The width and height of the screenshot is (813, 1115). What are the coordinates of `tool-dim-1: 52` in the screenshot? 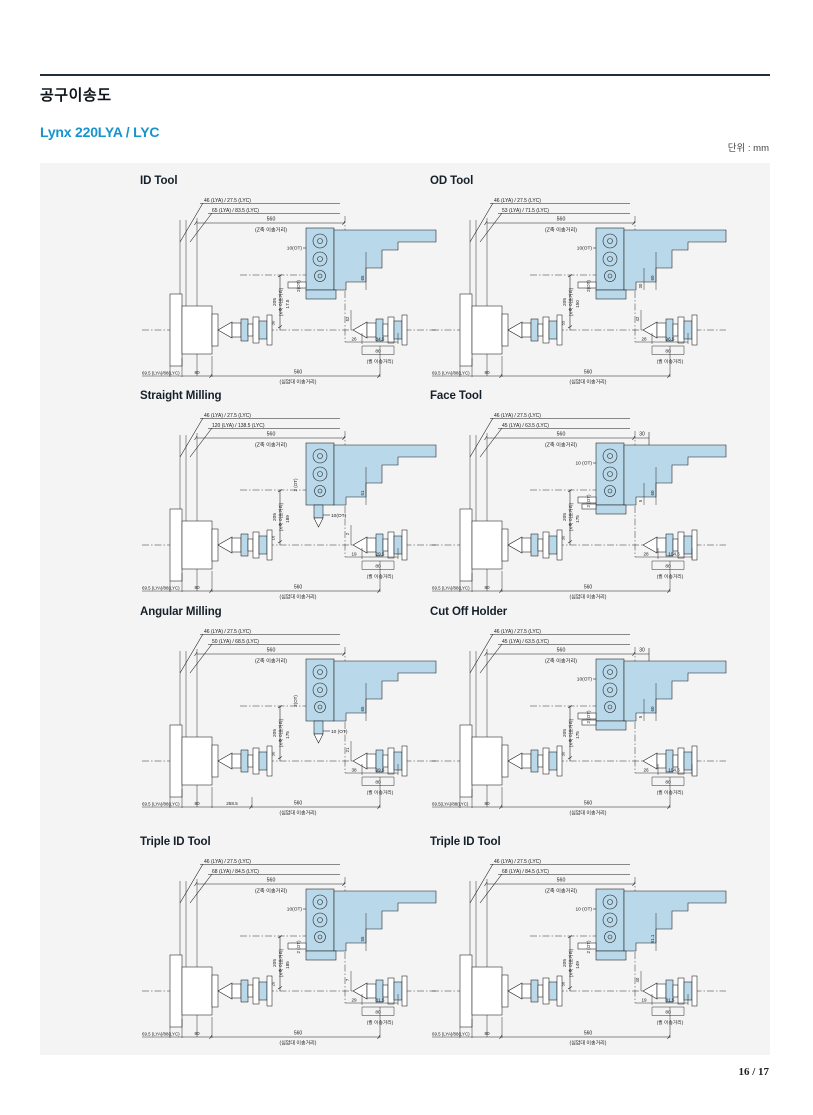 It's located at (347, 318).